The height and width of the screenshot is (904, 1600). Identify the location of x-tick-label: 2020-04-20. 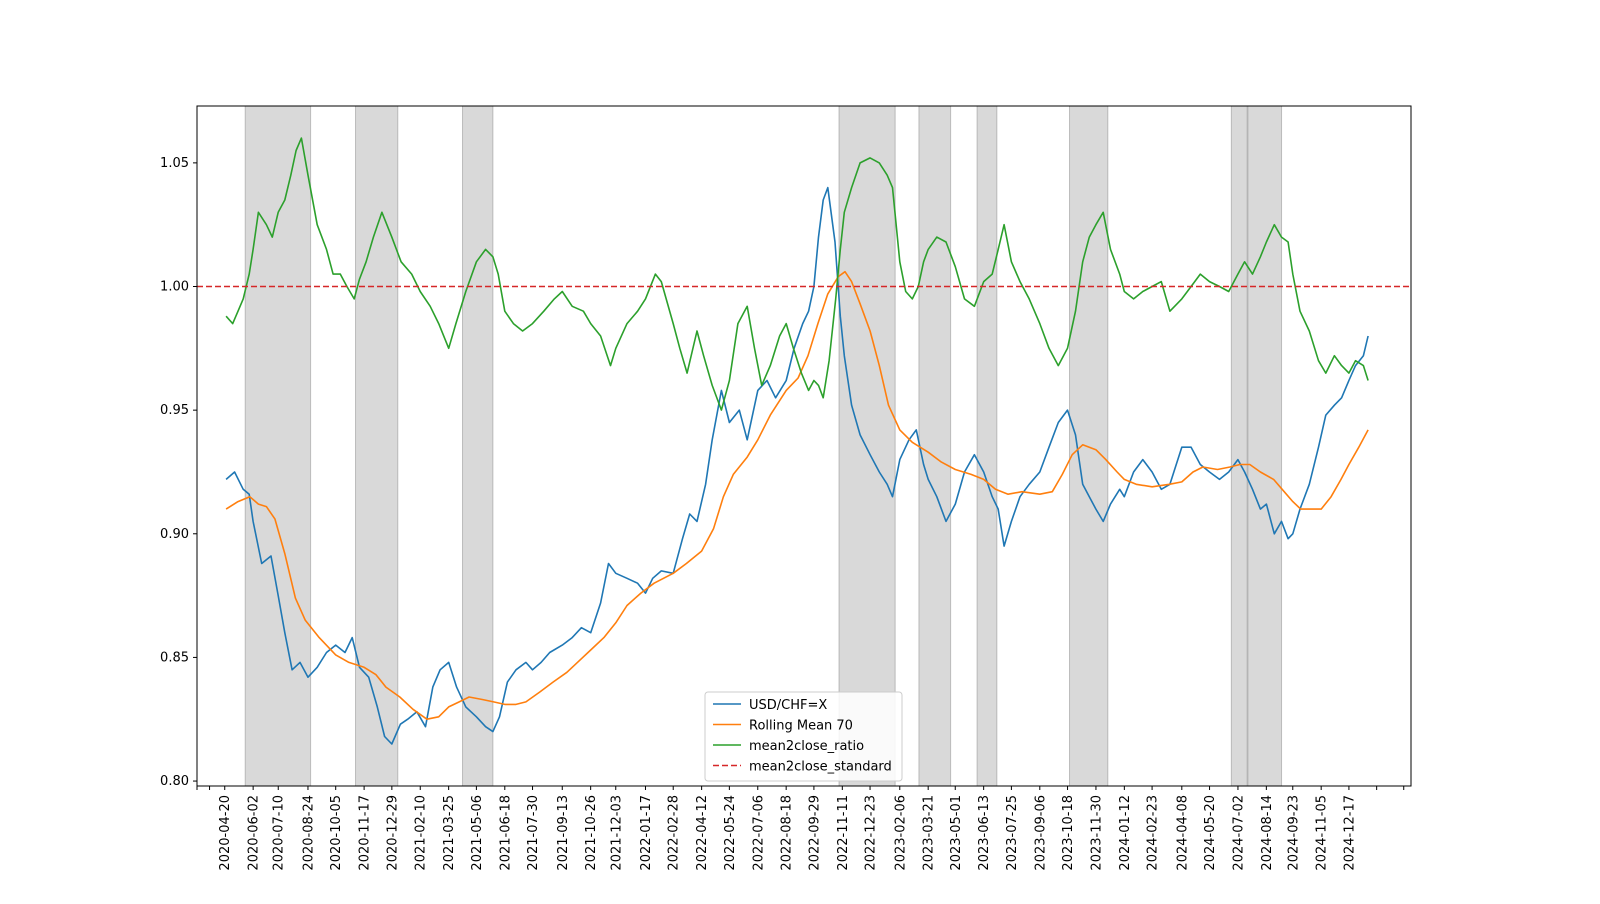
(225, 833).